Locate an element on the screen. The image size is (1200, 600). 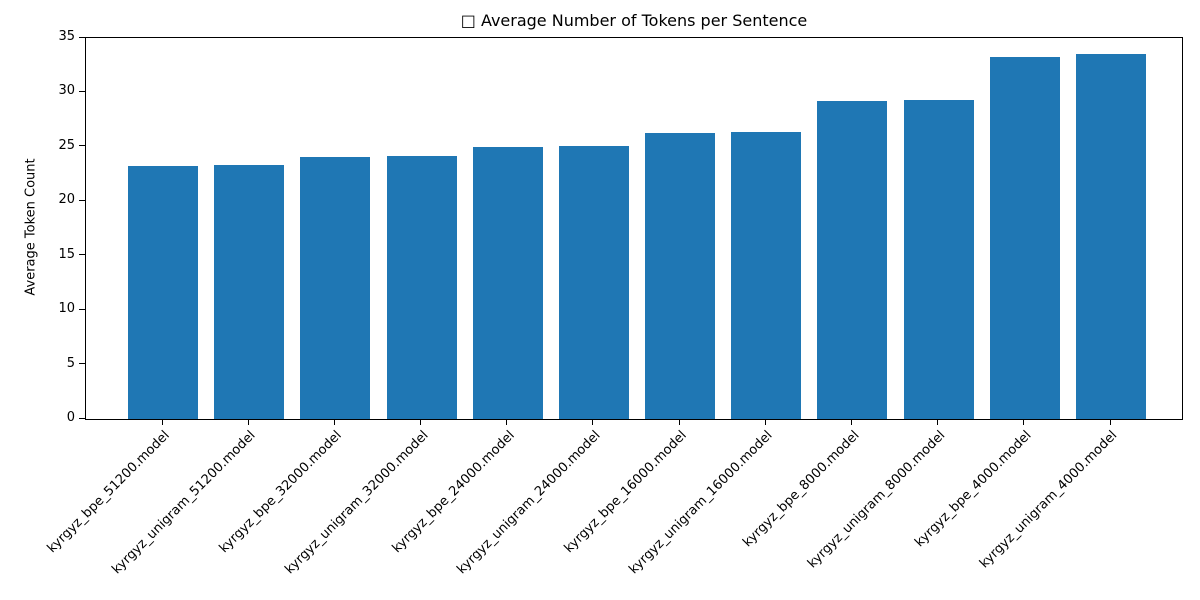
y-tick-label: 0 is located at coordinates (70, 417).